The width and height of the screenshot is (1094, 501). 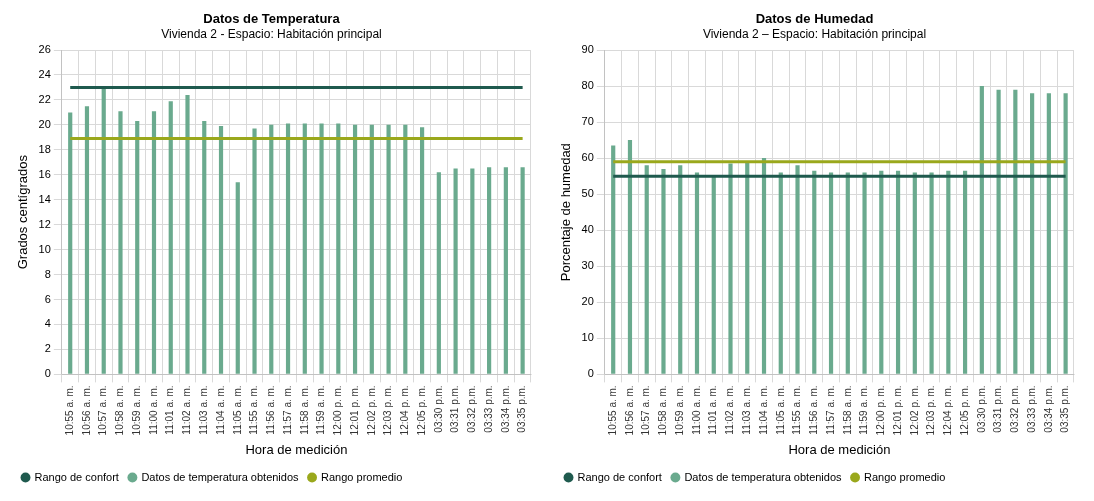 What do you see at coordinates (23, 212) in the screenshot?
I see `y-axis-title: Grados centígrados` at bounding box center [23, 212].